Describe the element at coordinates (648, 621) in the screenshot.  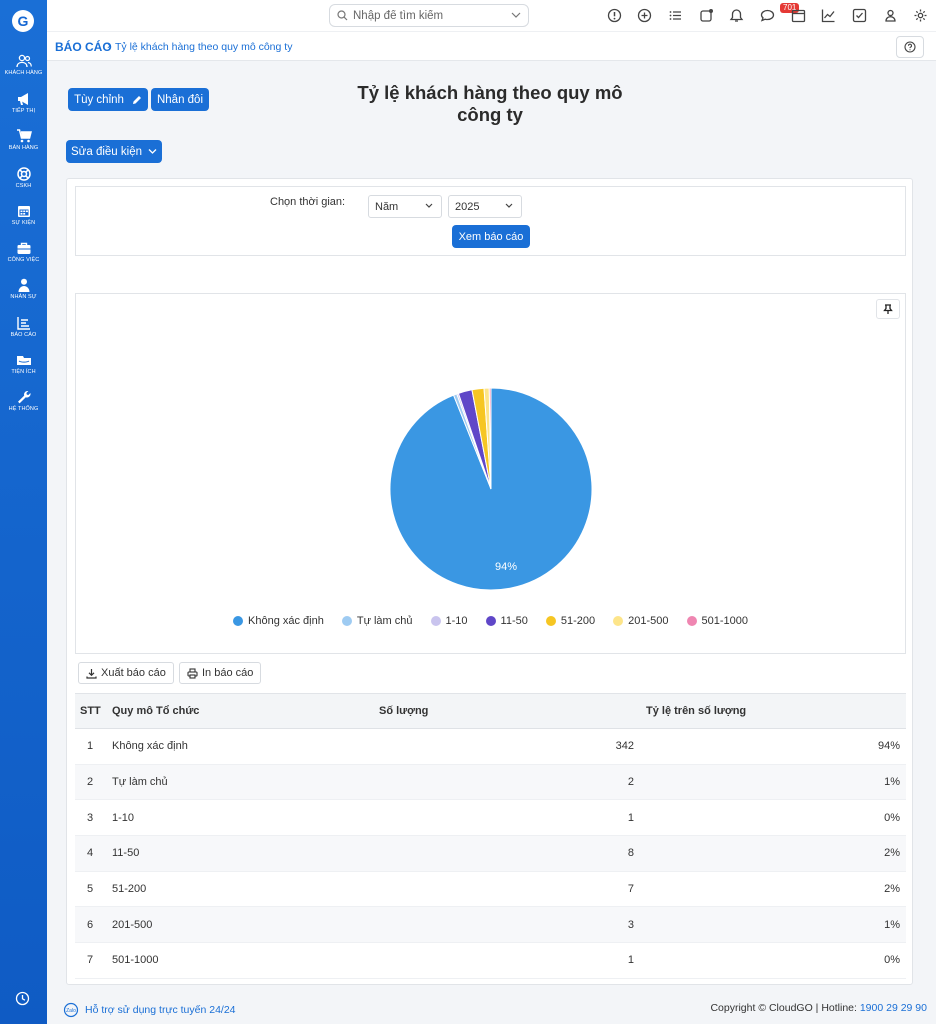
I see `legend-label: 201-500` at that location.